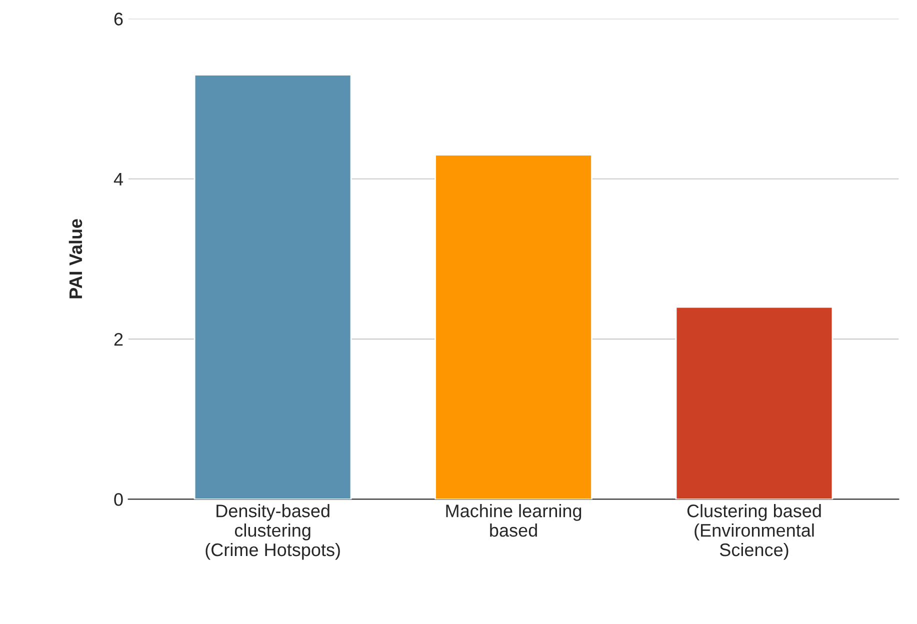 The width and height of the screenshot is (917, 624). Describe the element at coordinates (118, 179) in the screenshot. I see `y-tick-label: 4` at that location.